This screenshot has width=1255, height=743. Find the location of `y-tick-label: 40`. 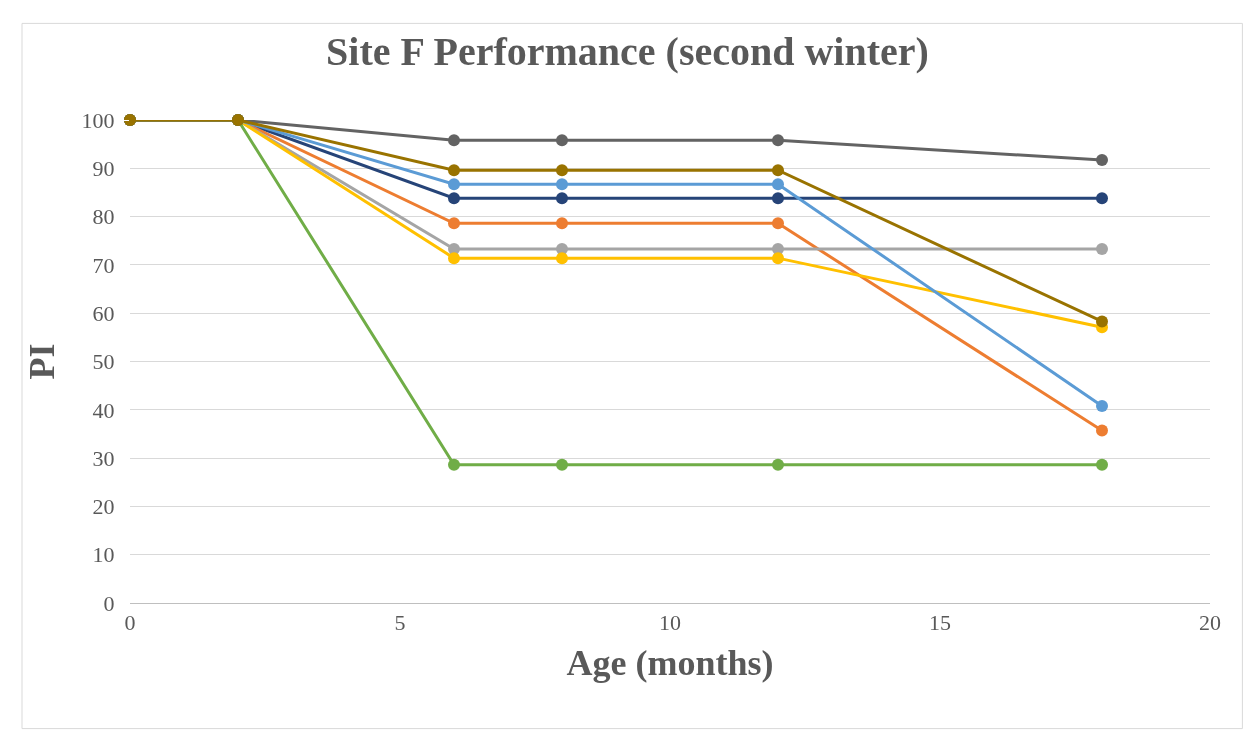

y-tick-label: 40 is located at coordinates (103, 410).